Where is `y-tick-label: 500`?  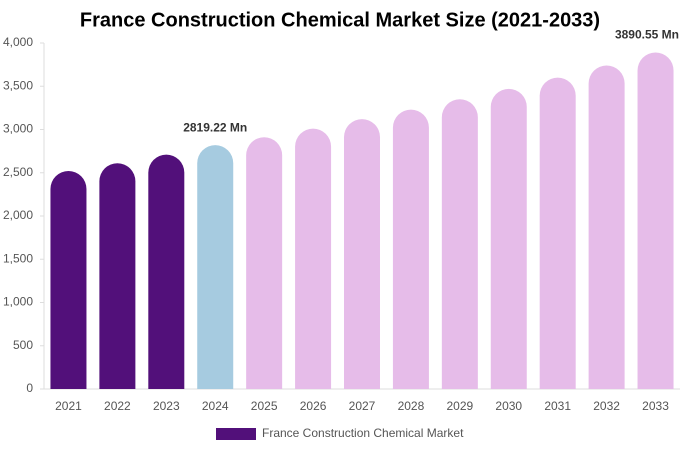
y-tick-label: 500 is located at coordinates (23, 345).